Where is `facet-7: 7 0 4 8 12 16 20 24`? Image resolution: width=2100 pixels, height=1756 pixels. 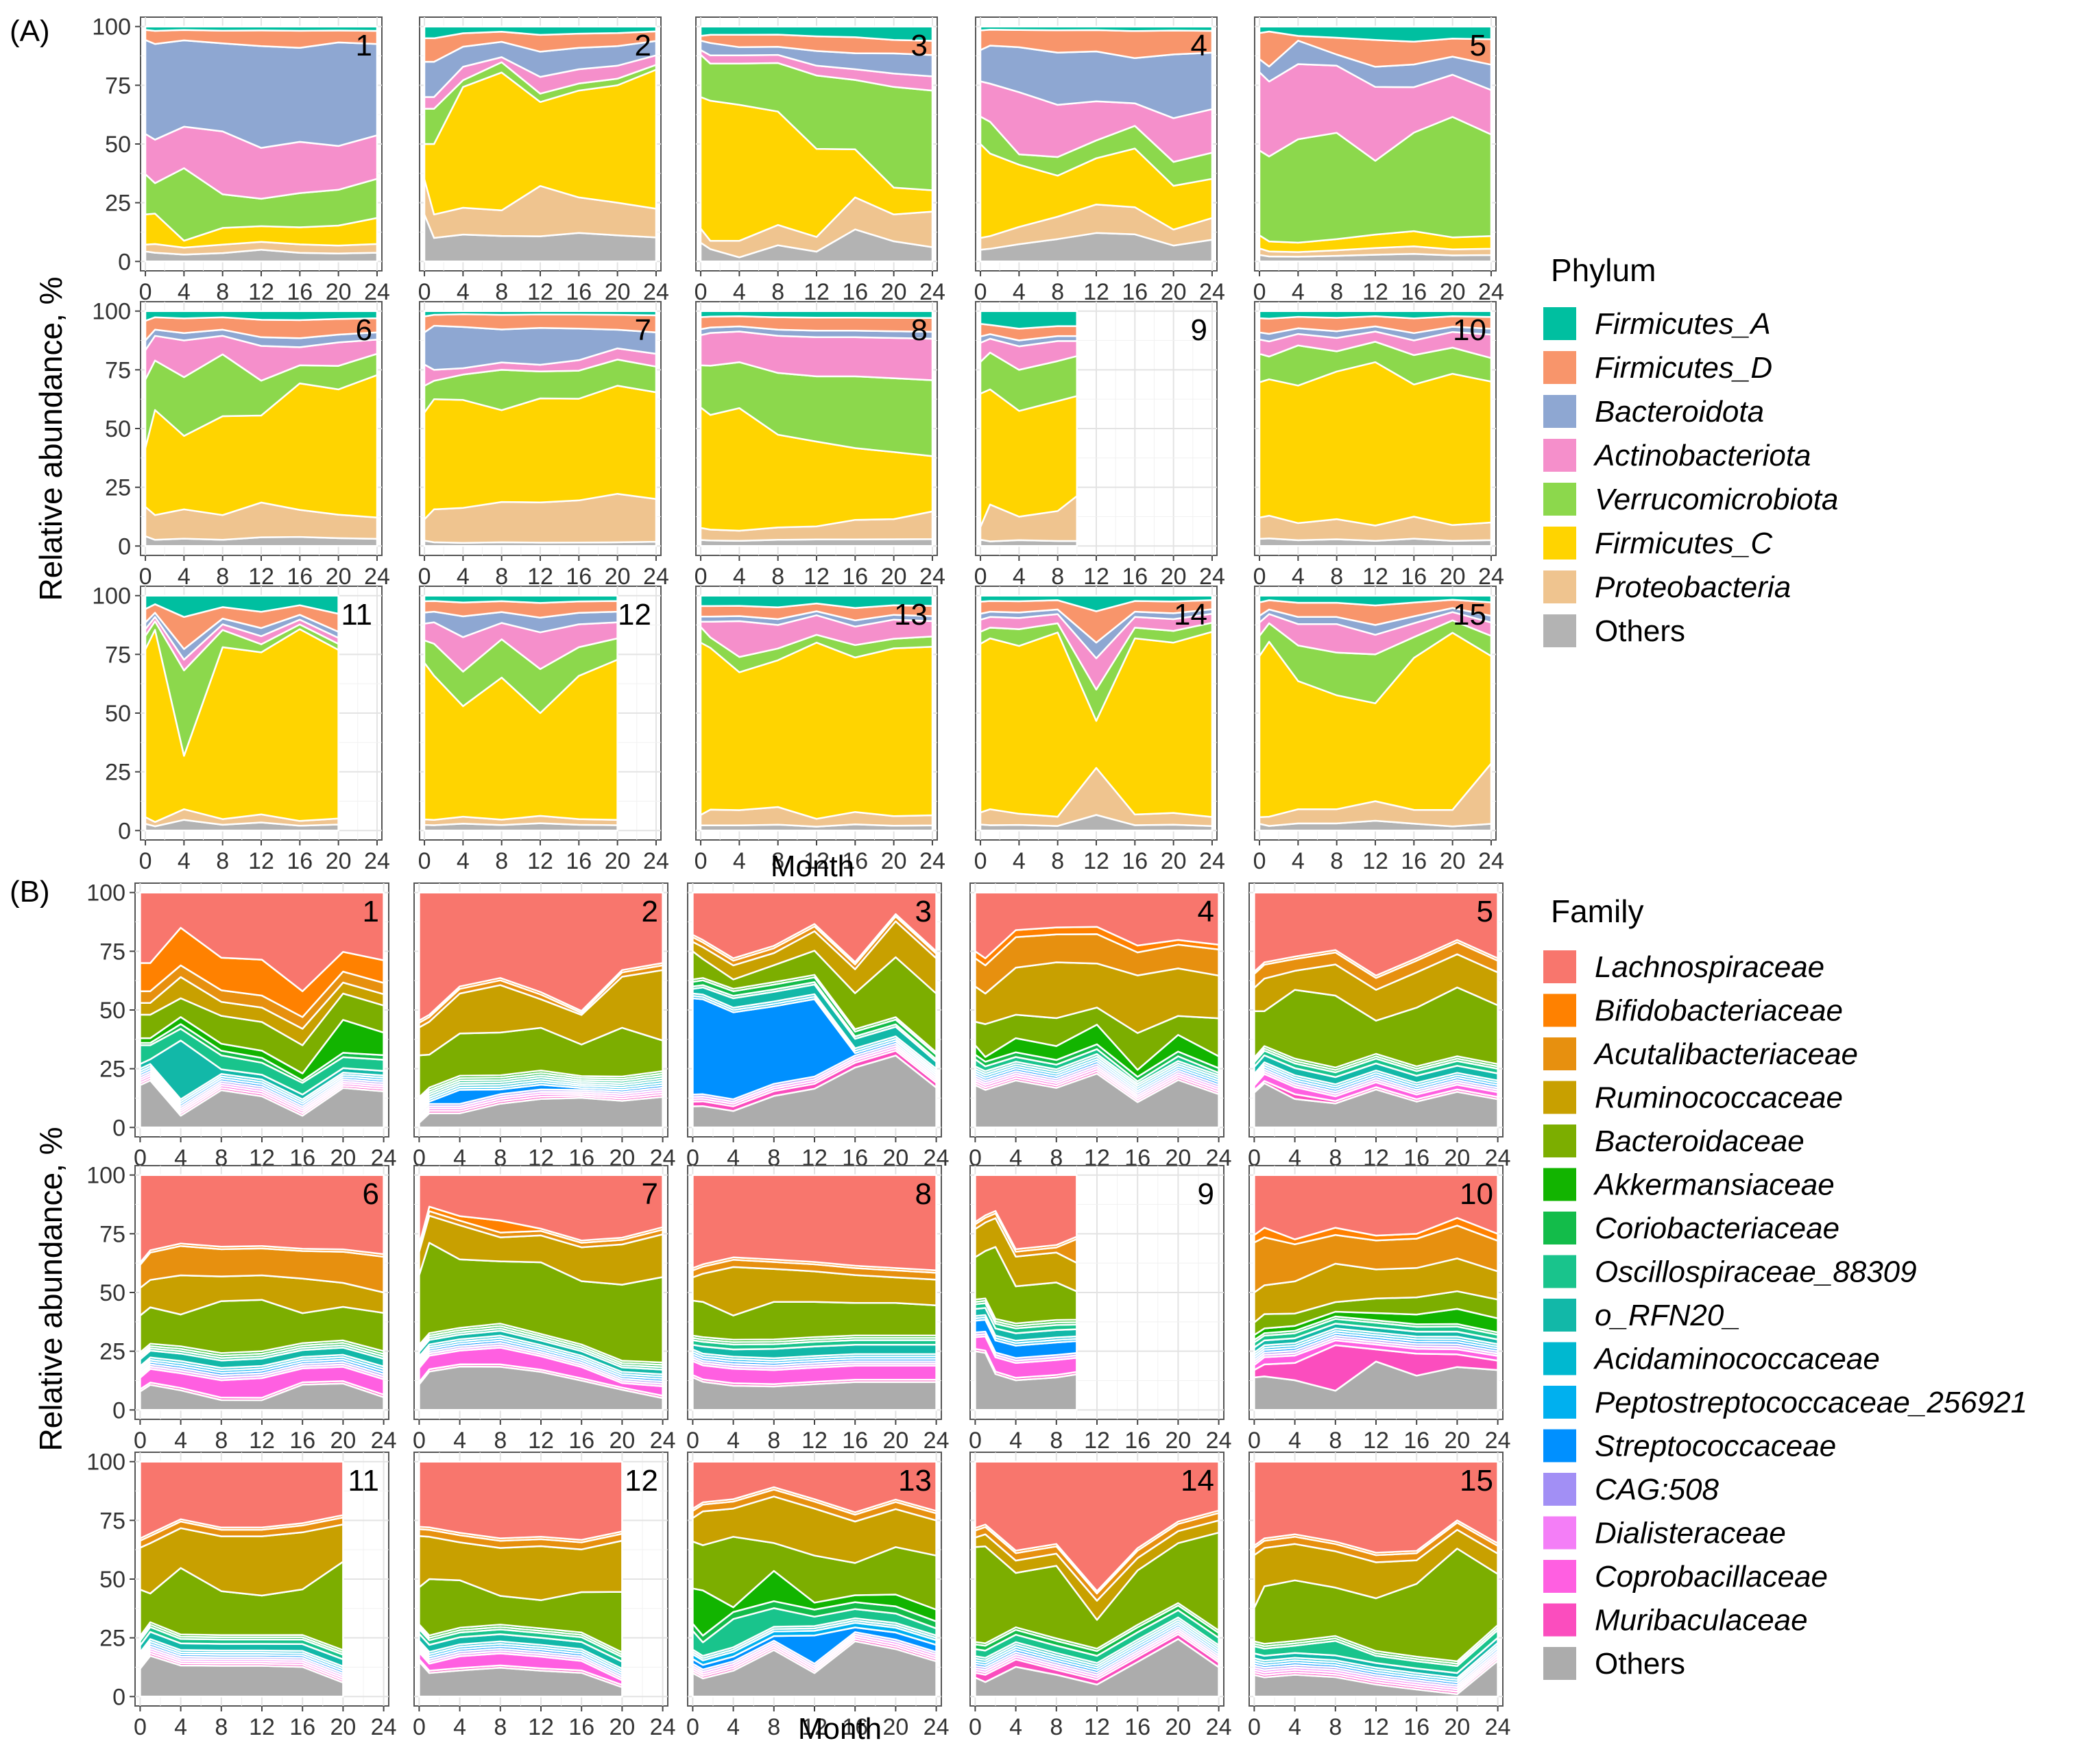
facet-7: 7 0 4 8 12 16 20 24 is located at coordinates (544, 445).